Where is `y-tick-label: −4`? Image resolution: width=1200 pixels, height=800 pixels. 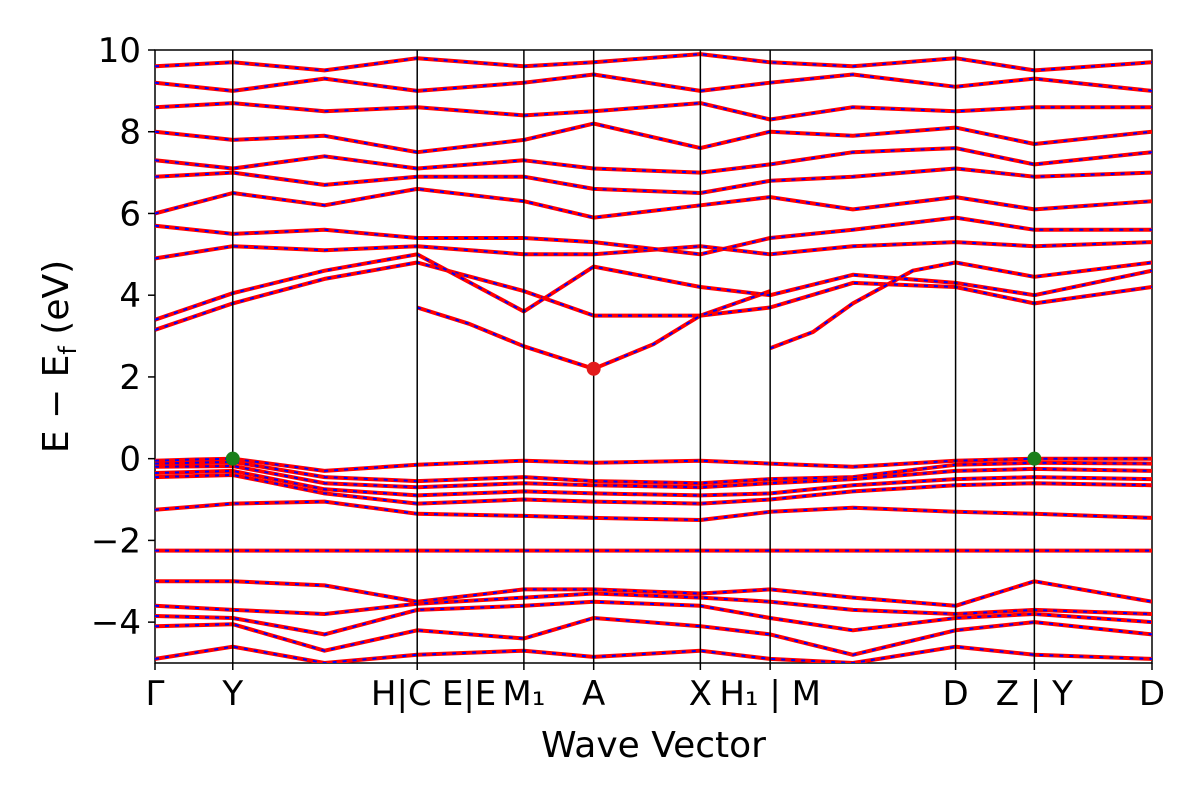 y-tick-label: −4 is located at coordinates (116, 623).